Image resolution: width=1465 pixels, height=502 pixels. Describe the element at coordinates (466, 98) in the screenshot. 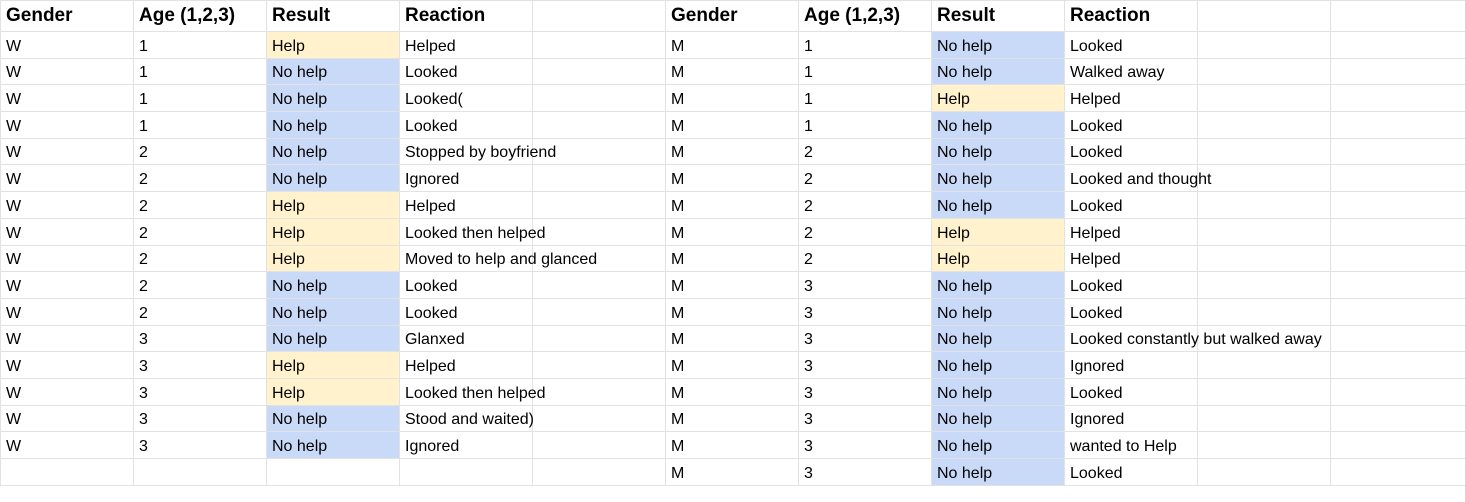

I see `reaction-cell: Looked(` at that location.